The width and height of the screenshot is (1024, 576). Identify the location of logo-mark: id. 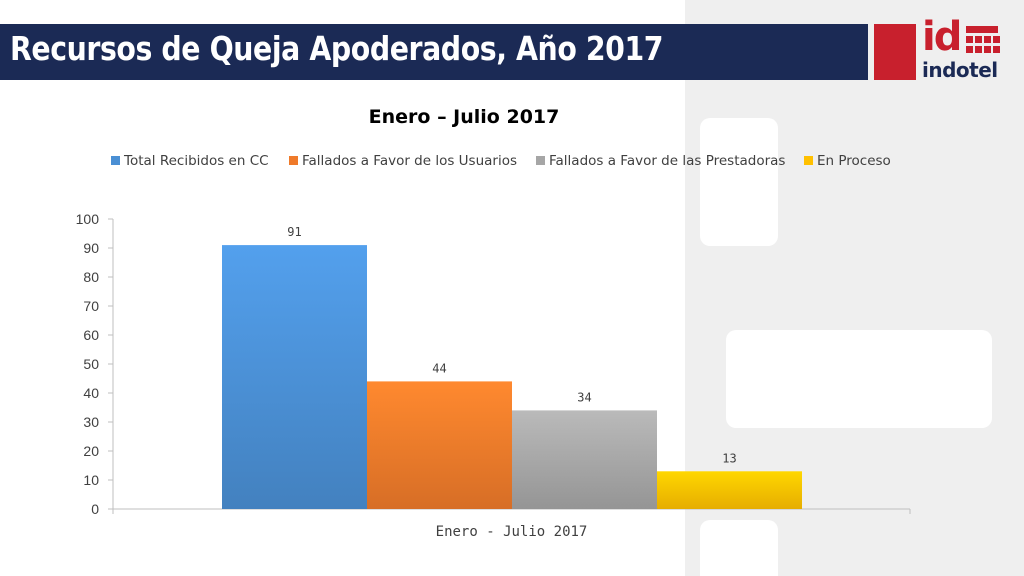
(942, 37).